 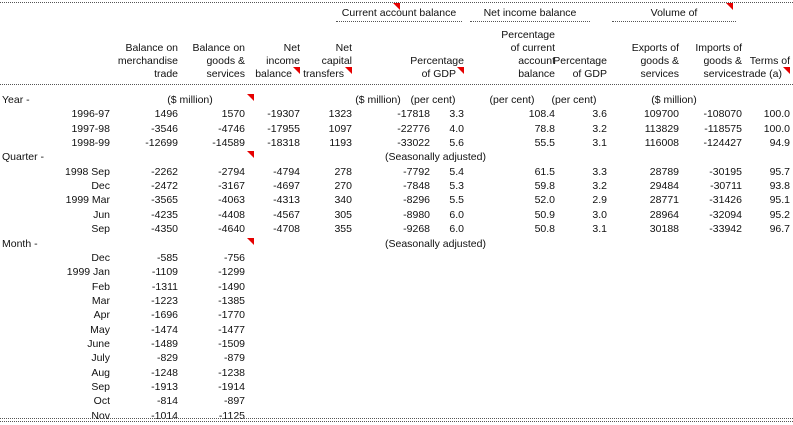 What do you see at coordinates (544, 186) in the screenshot?
I see `table-cell: 59.8` at bounding box center [544, 186].